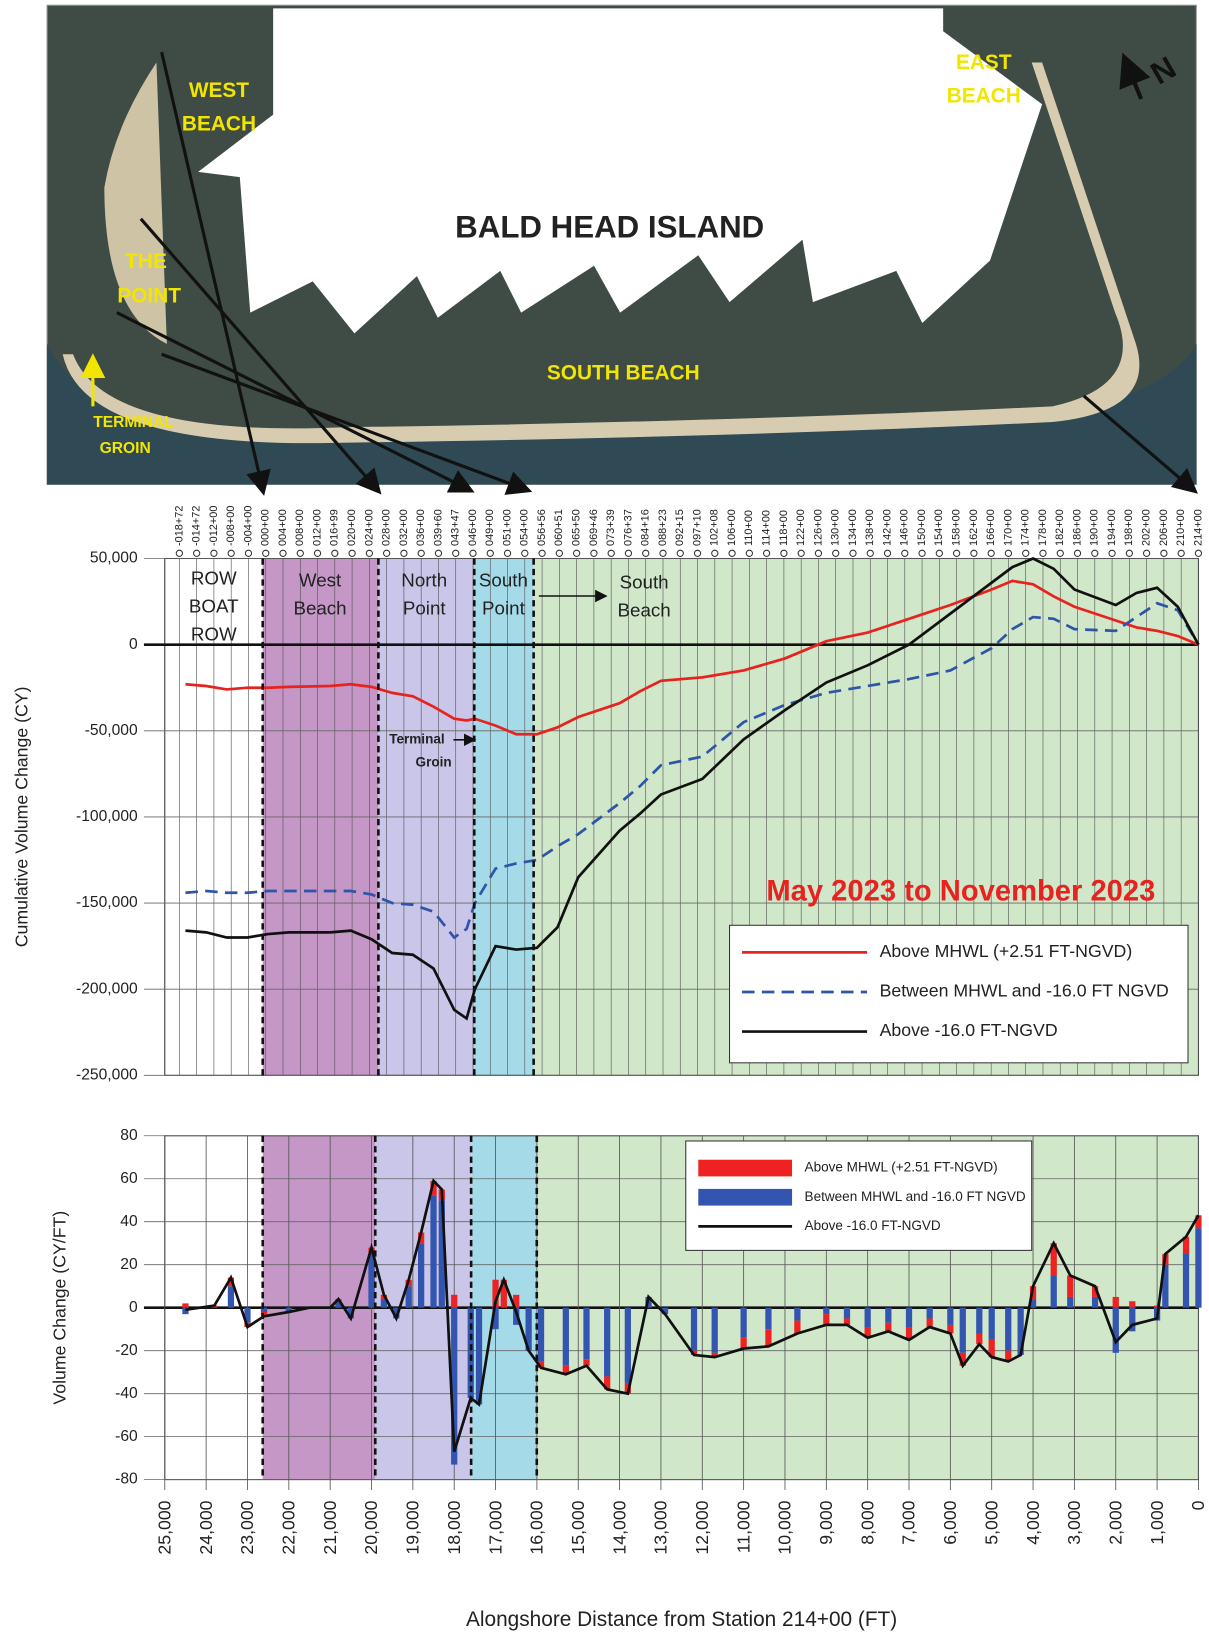 This screenshot has height=1638, width=1209. What do you see at coordinates (504, 608) in the screenshot?
I see `zone-label: Point` at bounding box center [504, 608].